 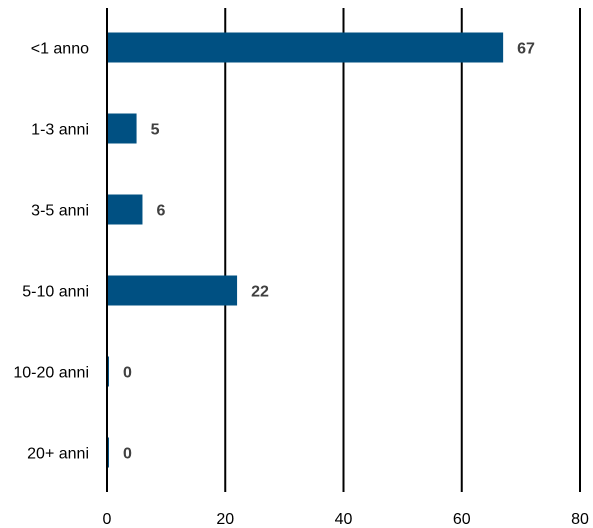 I want to click on category-label: <1 anno, so click(x=60, y=49).